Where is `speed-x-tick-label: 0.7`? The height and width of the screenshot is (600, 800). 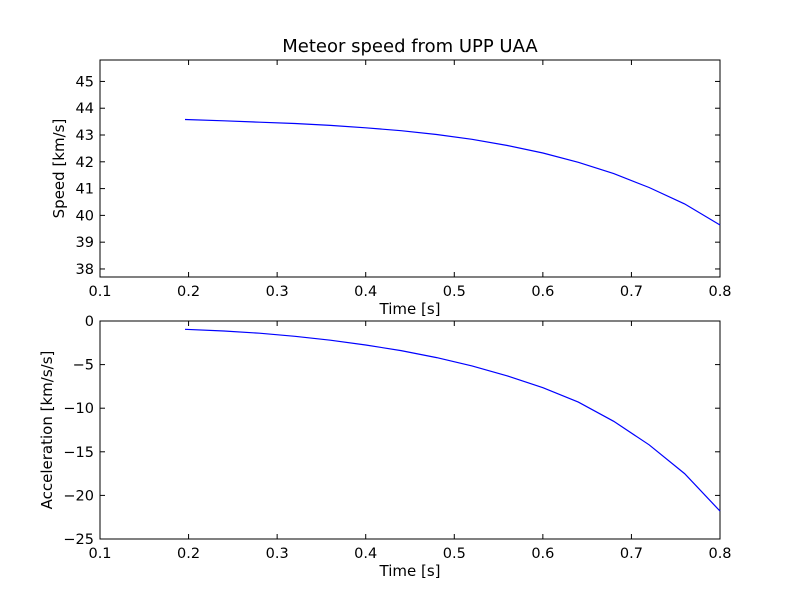
speed-x-tick-label: 0.7 is located at coordinates (631, 292).